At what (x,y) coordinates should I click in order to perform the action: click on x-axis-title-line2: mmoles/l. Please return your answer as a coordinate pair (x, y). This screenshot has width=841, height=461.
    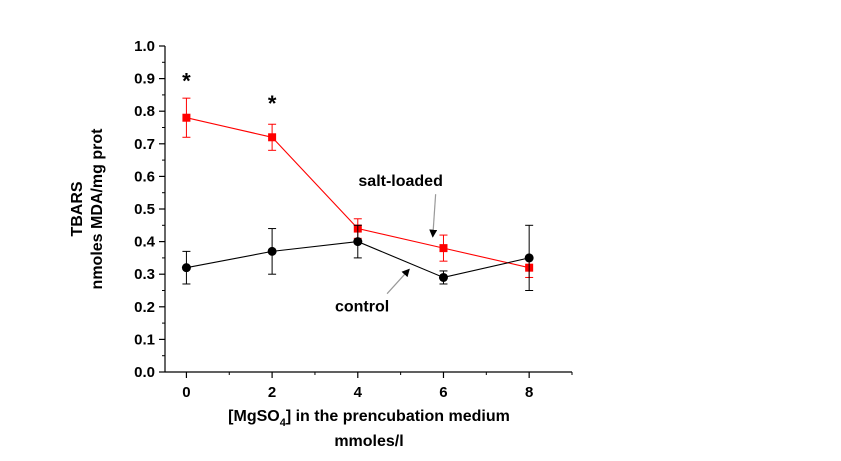
    Looking at the image, I should click on (368, 441).